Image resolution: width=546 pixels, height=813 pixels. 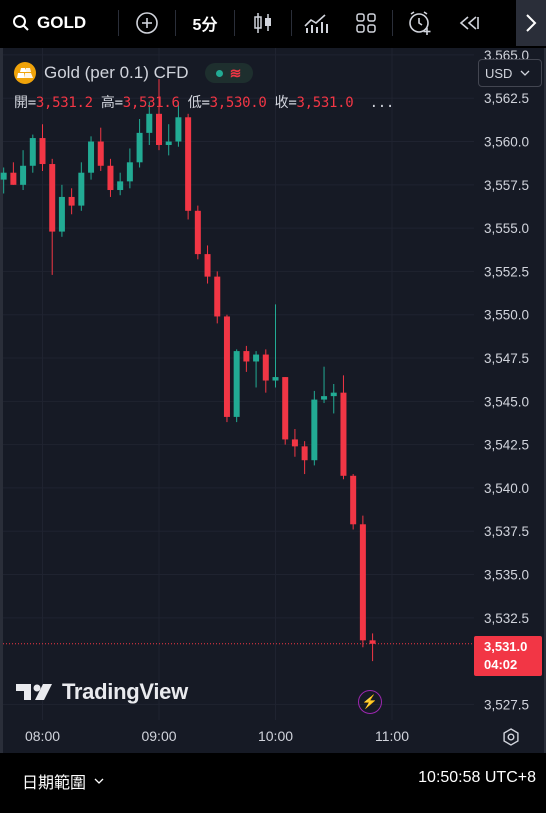 I want to click on layout-button, so click(x=366, y=23).